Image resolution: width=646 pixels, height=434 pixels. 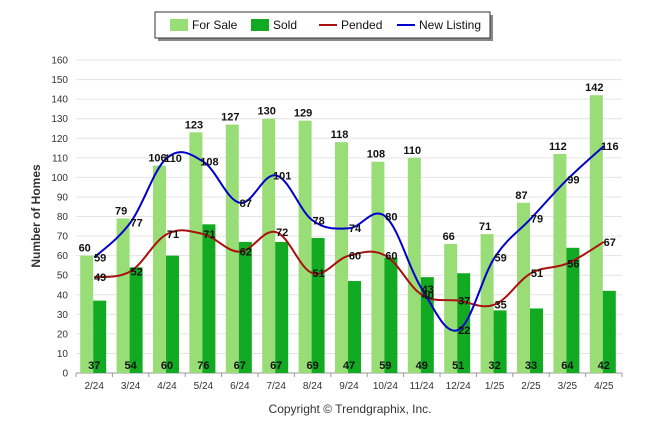 What do you see at coordinates (318, 221) in the screenshot?
I see `new-listing-value-label: 78` at bounding box center [318, 221].